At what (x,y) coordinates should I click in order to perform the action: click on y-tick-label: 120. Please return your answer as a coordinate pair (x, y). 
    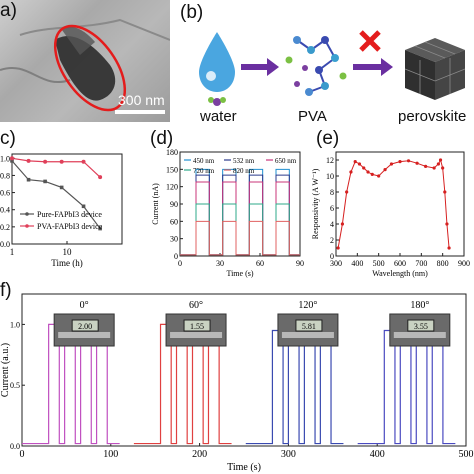
    Looking at the image, I should click on (172, 187).